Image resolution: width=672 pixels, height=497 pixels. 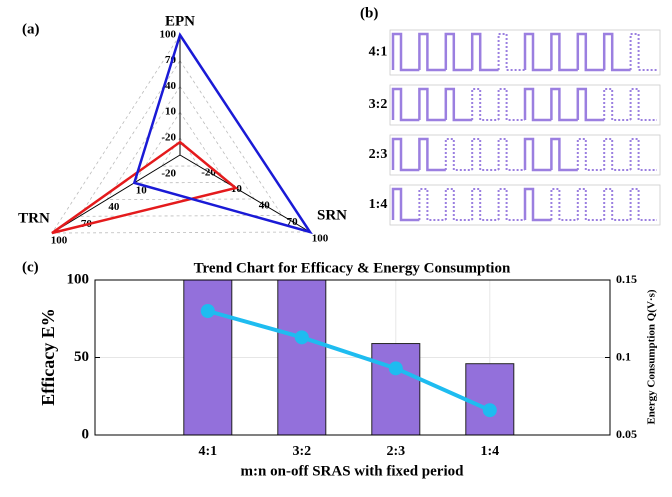 I want to click on y-axis-label: Efficacy E%, so click(x=48, y=356).